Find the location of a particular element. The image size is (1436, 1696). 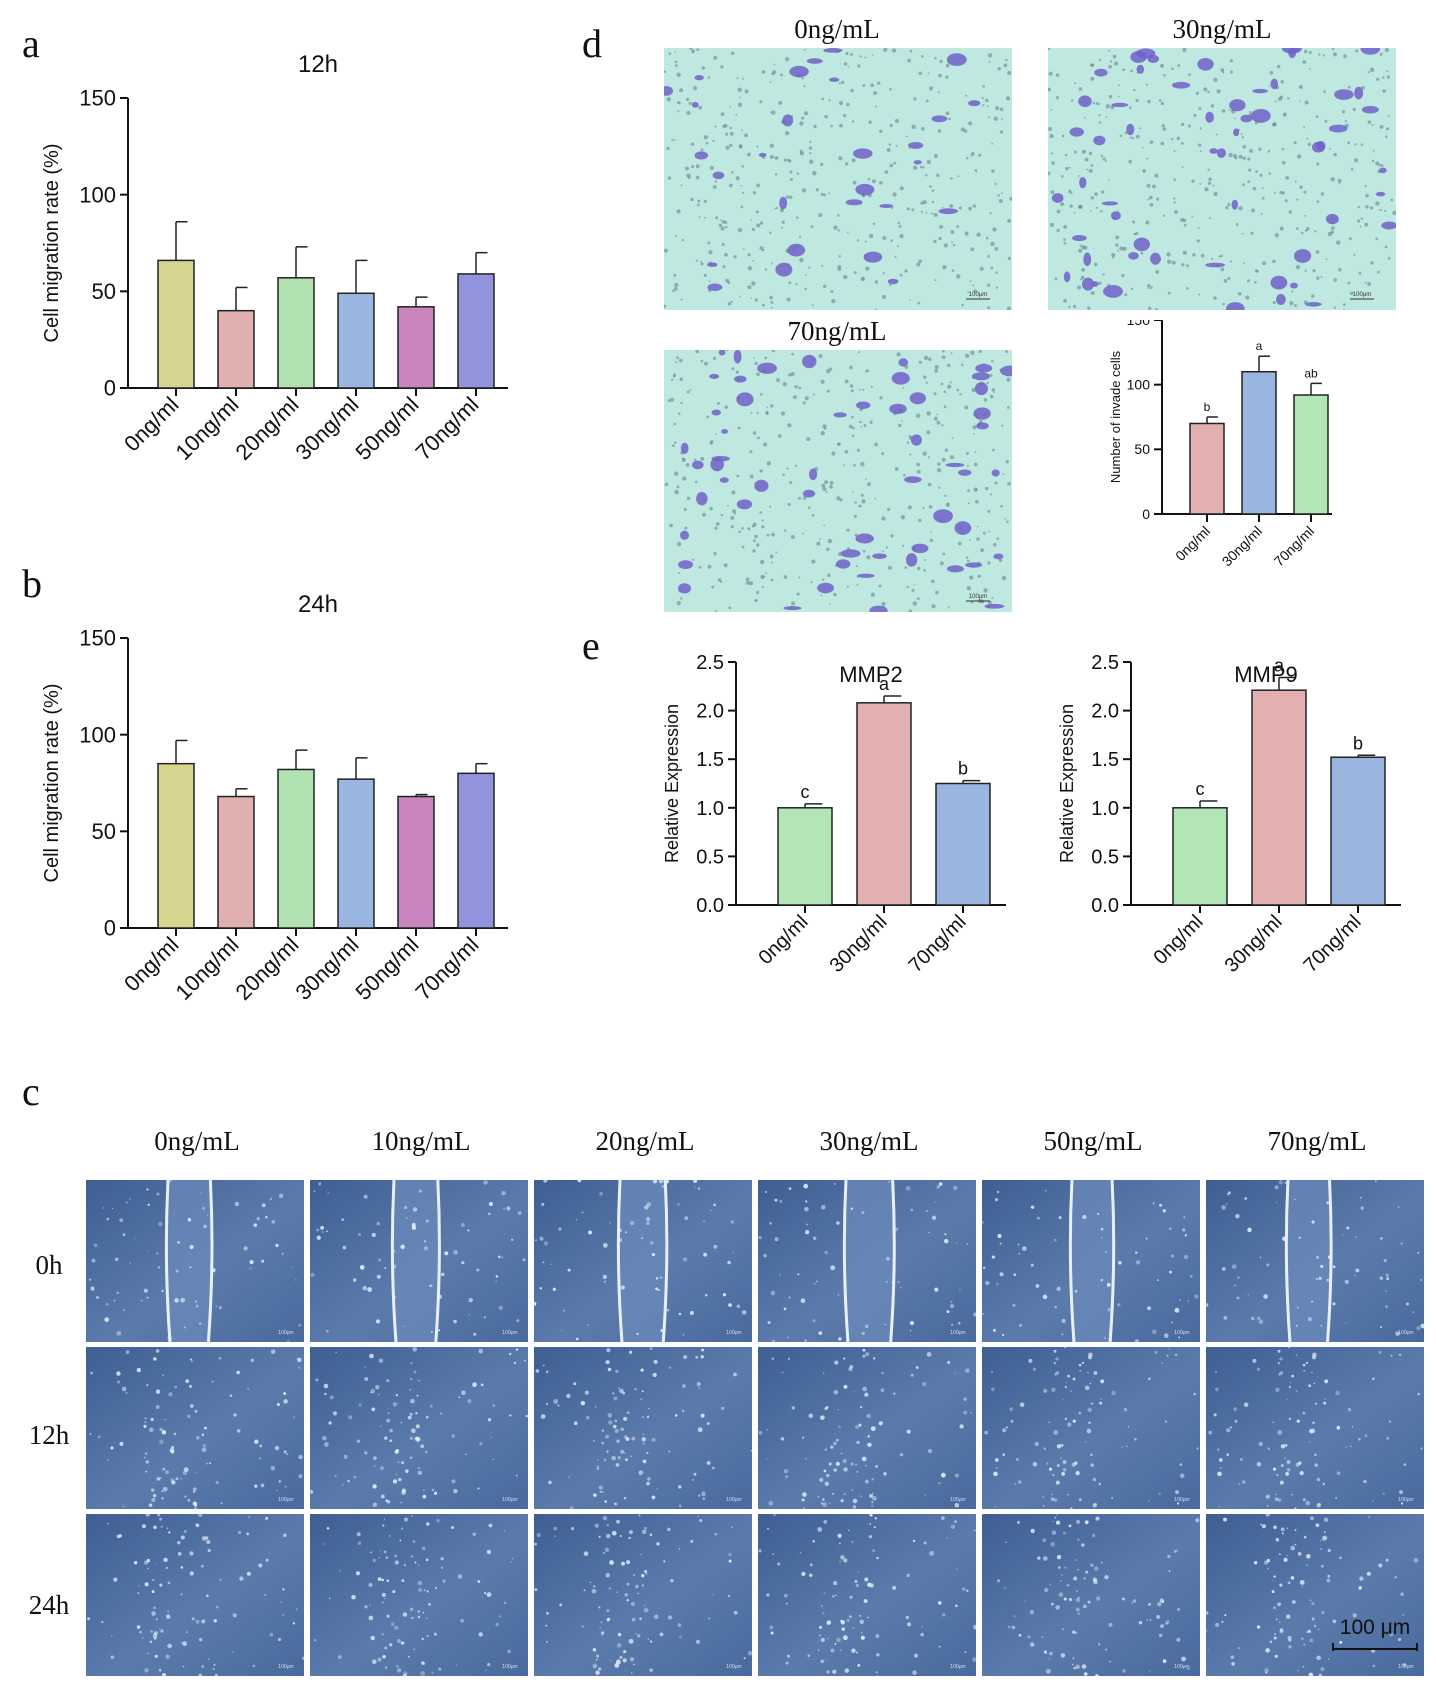

scratch-col-label-70: 70ng/mL is located at coordinates (1317, 1141).